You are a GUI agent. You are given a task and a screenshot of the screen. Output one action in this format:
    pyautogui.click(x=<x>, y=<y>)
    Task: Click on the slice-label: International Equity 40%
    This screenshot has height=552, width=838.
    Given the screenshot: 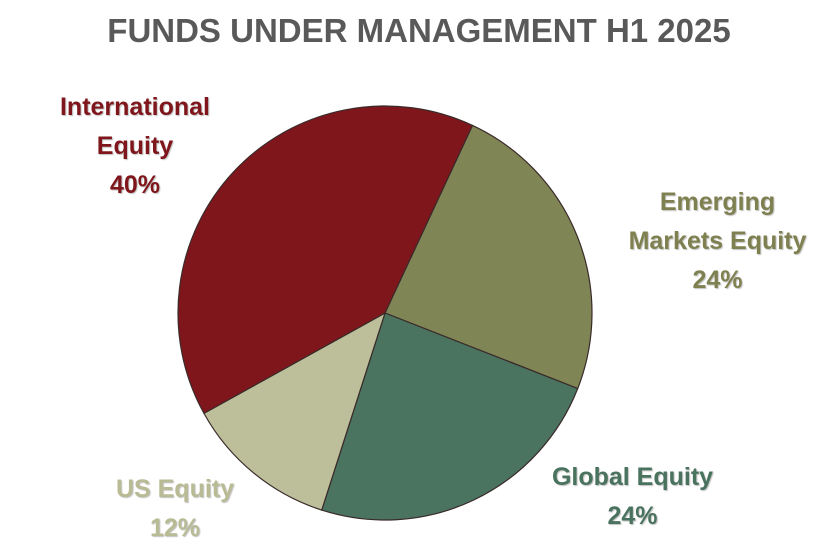 What is the action you would take?
    pyautogui.click(x=135, y=146)
    